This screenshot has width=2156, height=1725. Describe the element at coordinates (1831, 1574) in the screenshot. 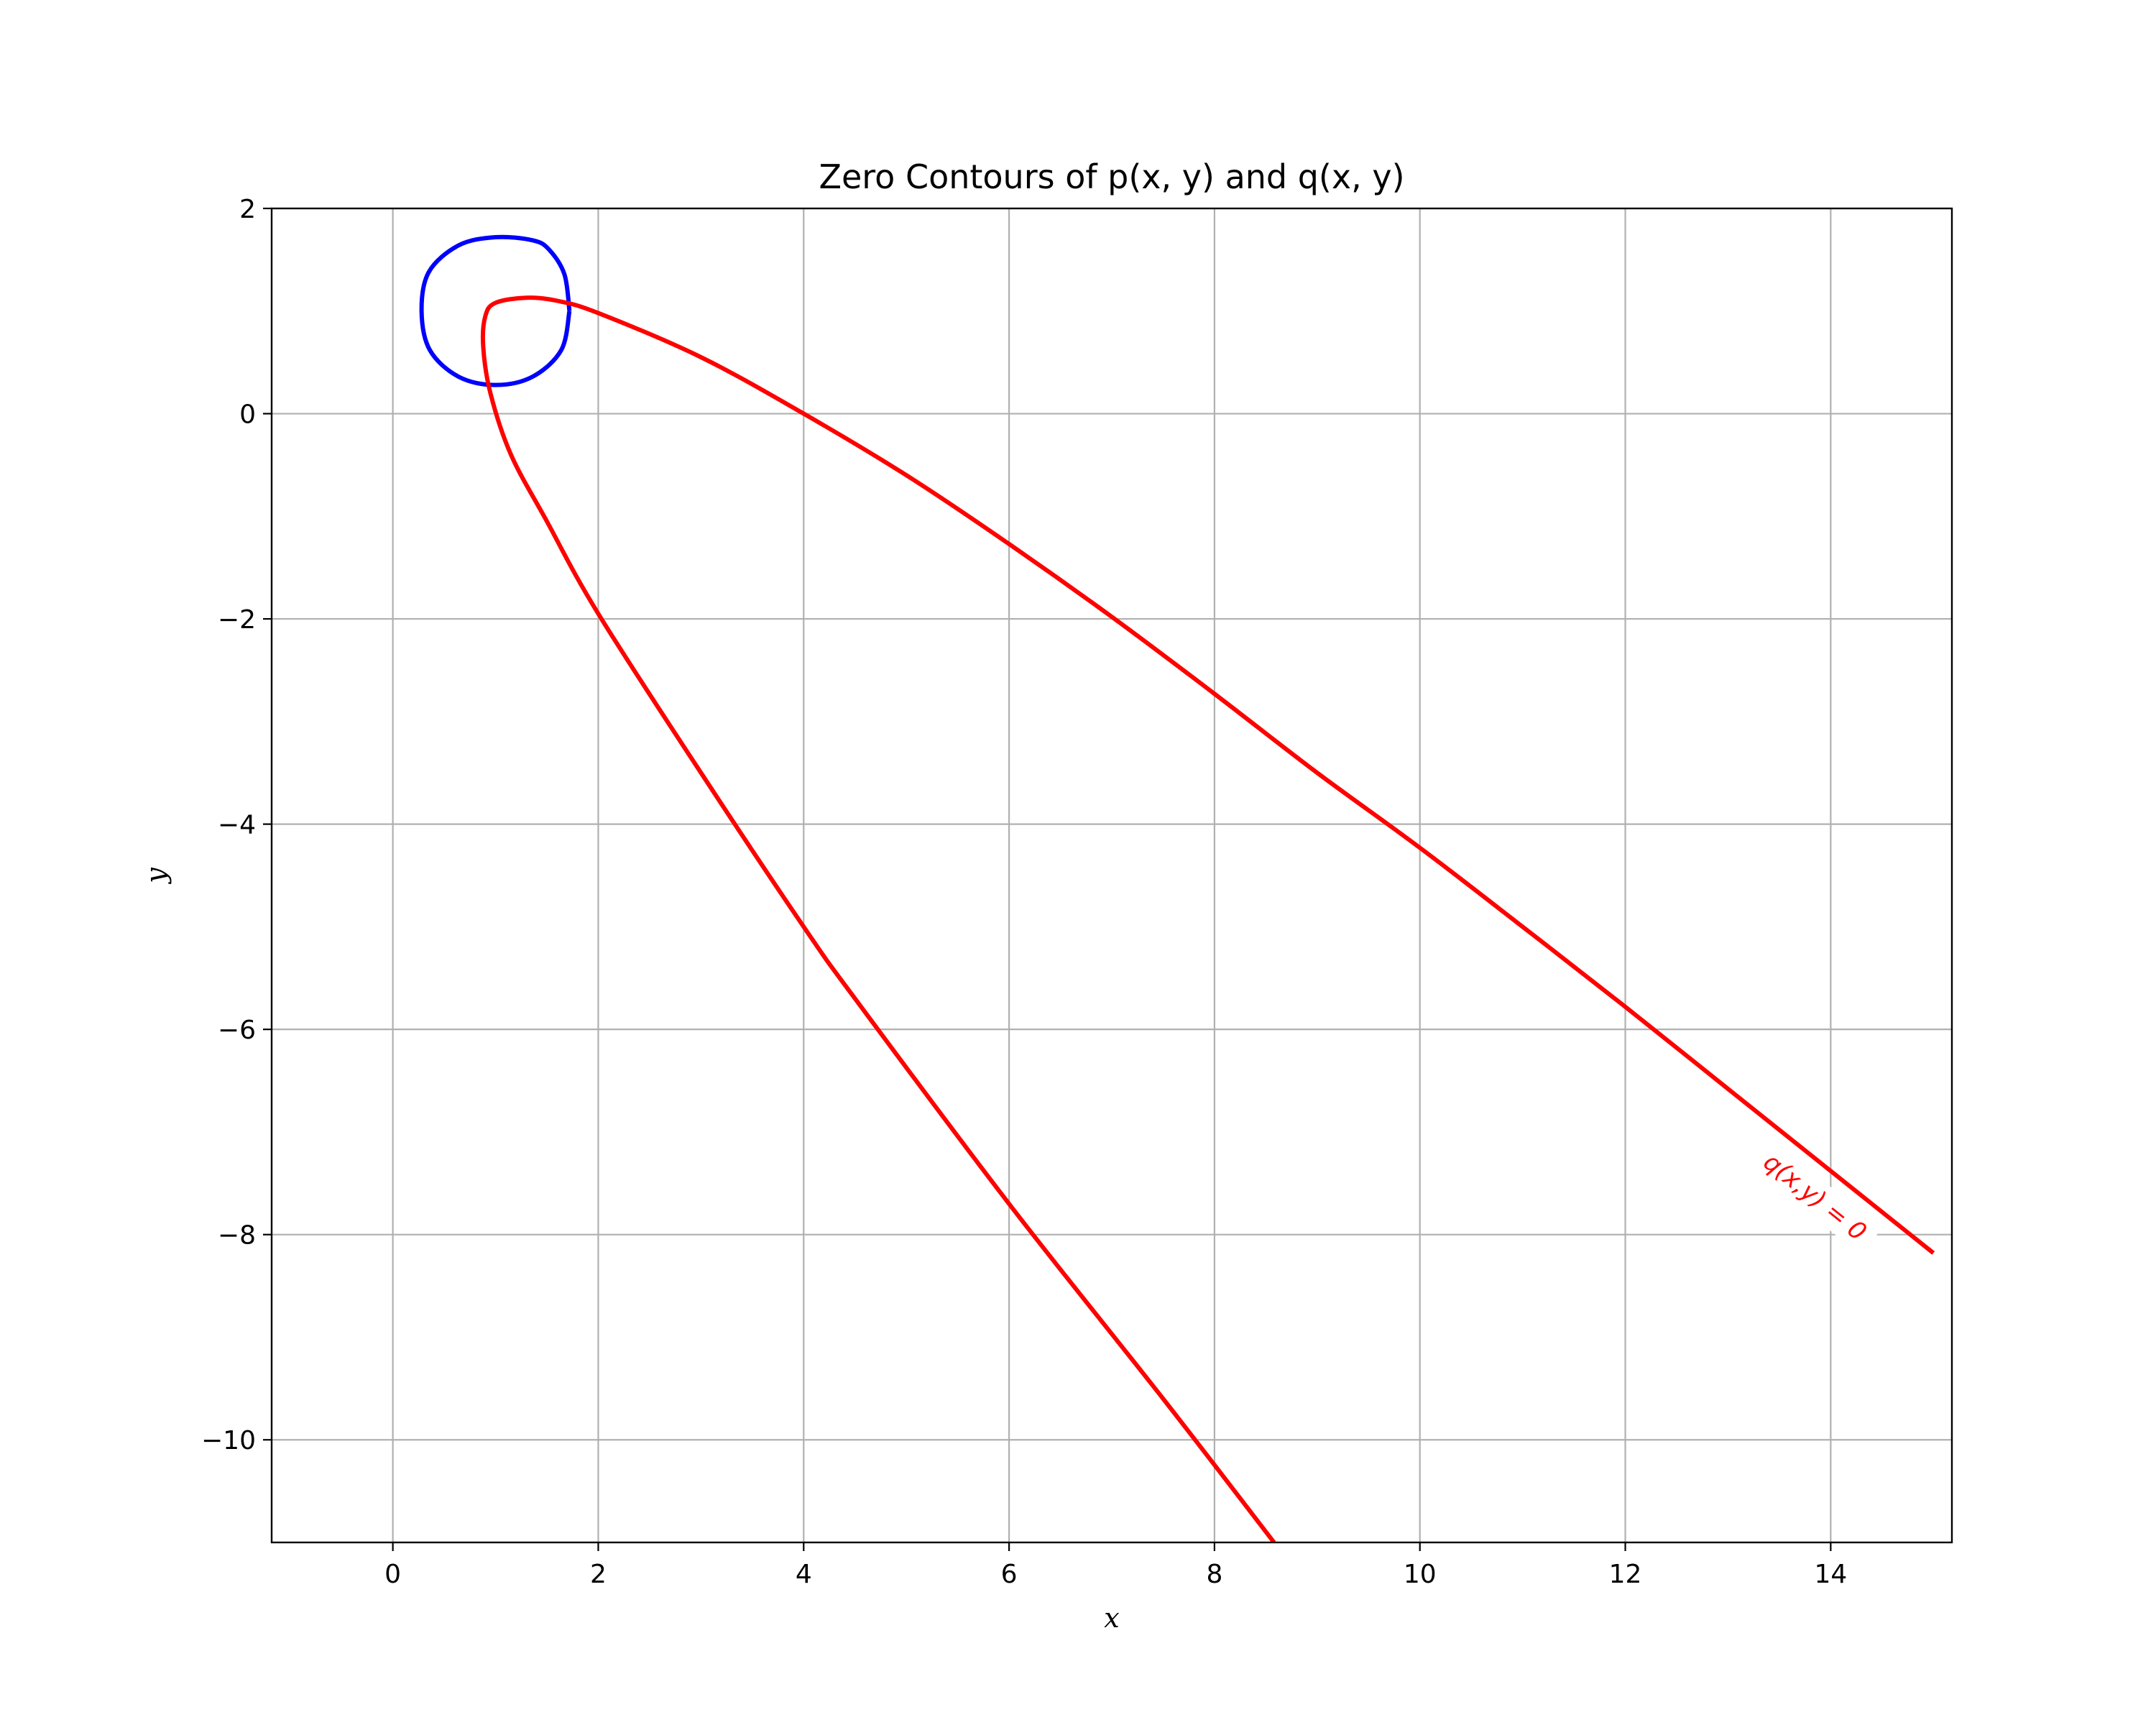

I see `x-tick-label: 14` at that location.